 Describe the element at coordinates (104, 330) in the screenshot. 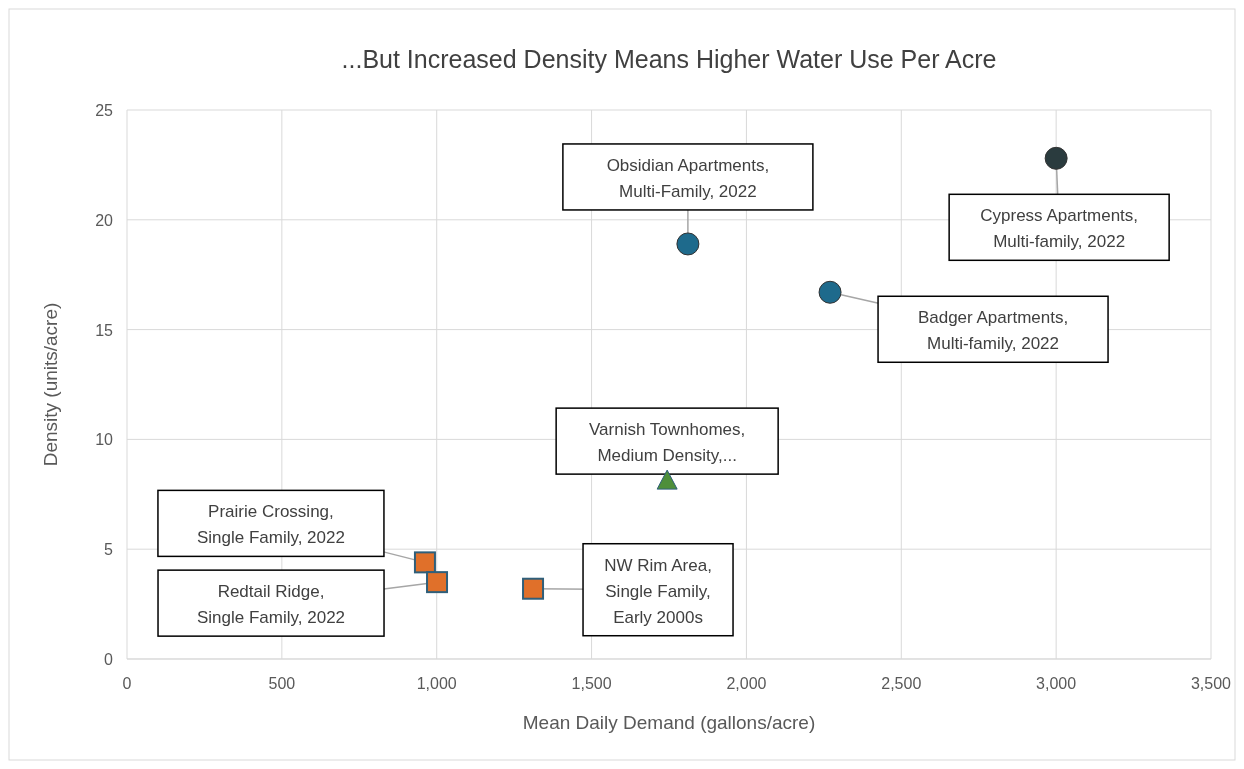

I see `y-tick-label: 15` at that location.